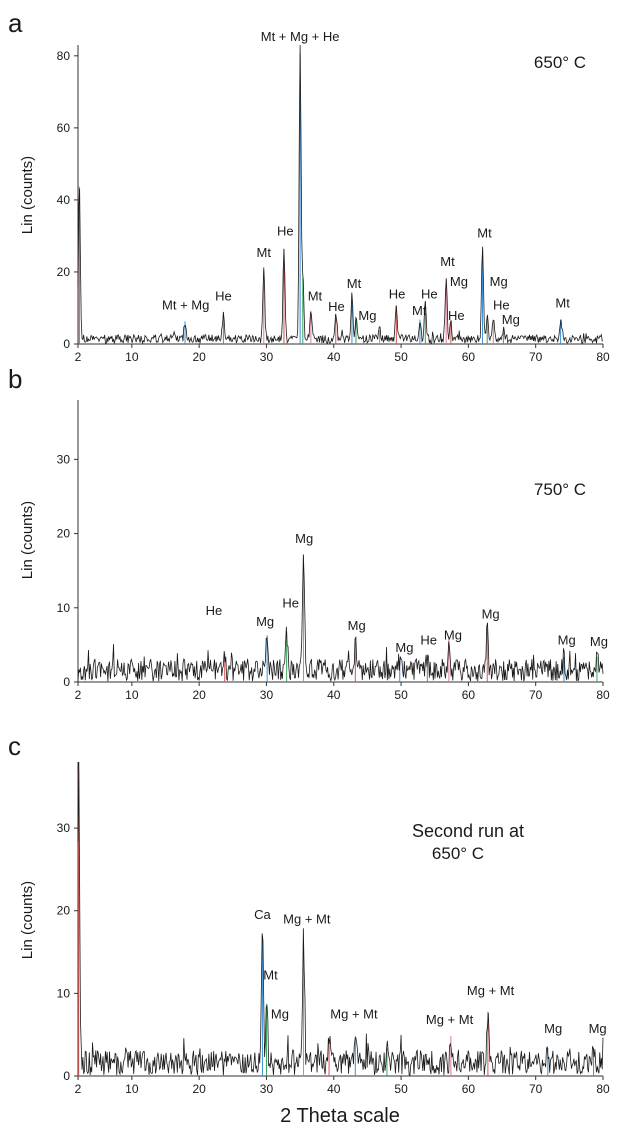  Describe the element at coordinates (64, 200) in the screenshot. I see `y-tick-label: 40` at that location.